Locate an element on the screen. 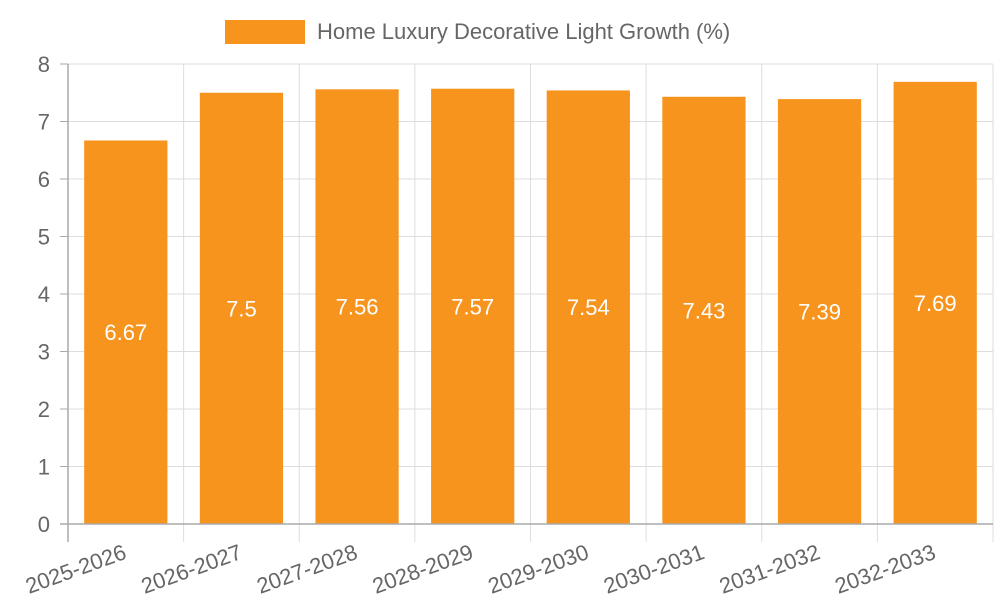 This screenshot has height=605, width=1000. x-tick-label-2032-2033: 2032-2033 is located at coordinates (884, 568).